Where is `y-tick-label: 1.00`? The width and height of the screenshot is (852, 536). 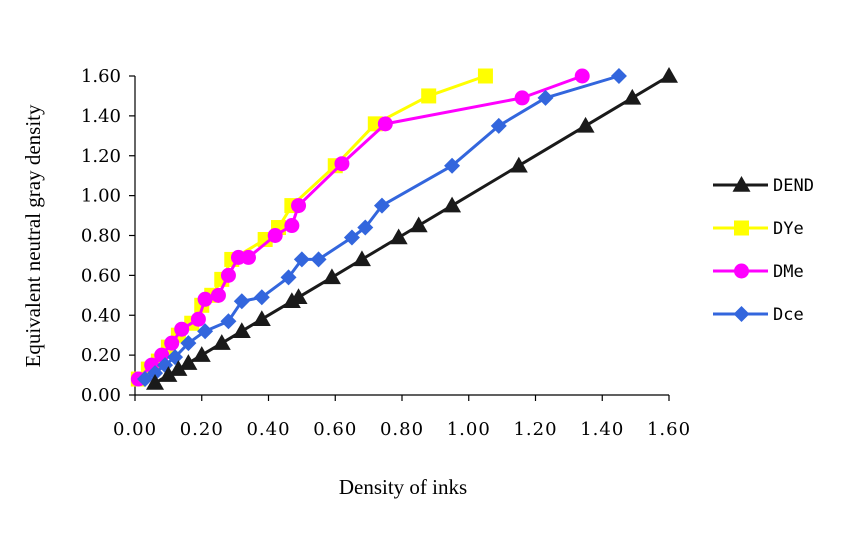
y-tick-label: 1.00 is located at coordinates (101, 196).